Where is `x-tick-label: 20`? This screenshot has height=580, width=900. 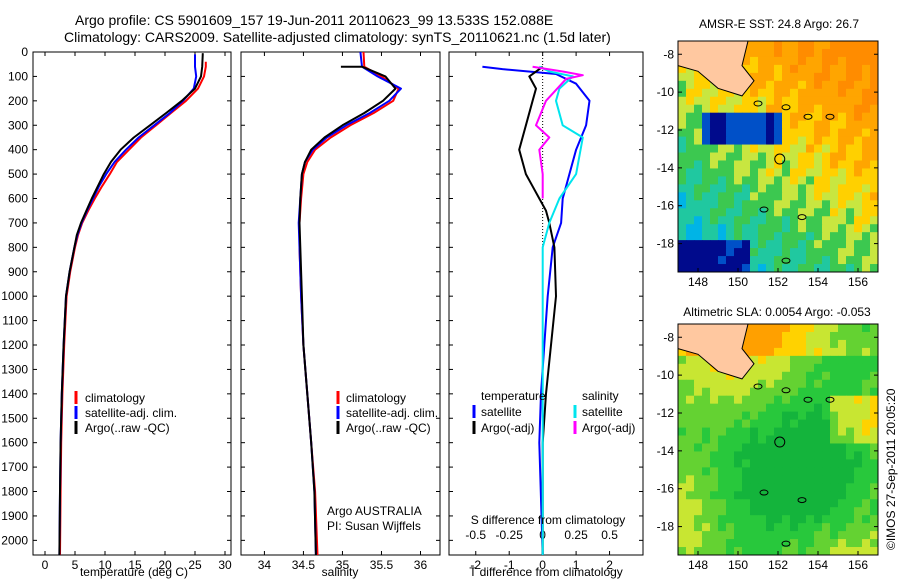 x-tick-label: 20 is located at coordinates (165, 565).